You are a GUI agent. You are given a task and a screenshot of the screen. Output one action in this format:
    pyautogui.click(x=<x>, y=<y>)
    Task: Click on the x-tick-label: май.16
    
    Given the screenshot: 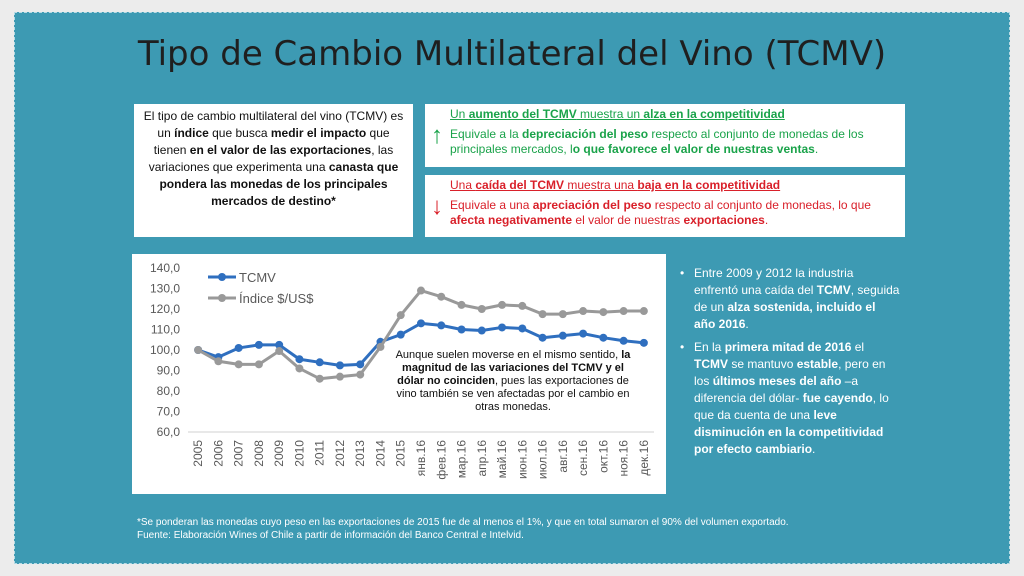 What is the action you would take?
    pyautogui.click(x=502, y=459)
    